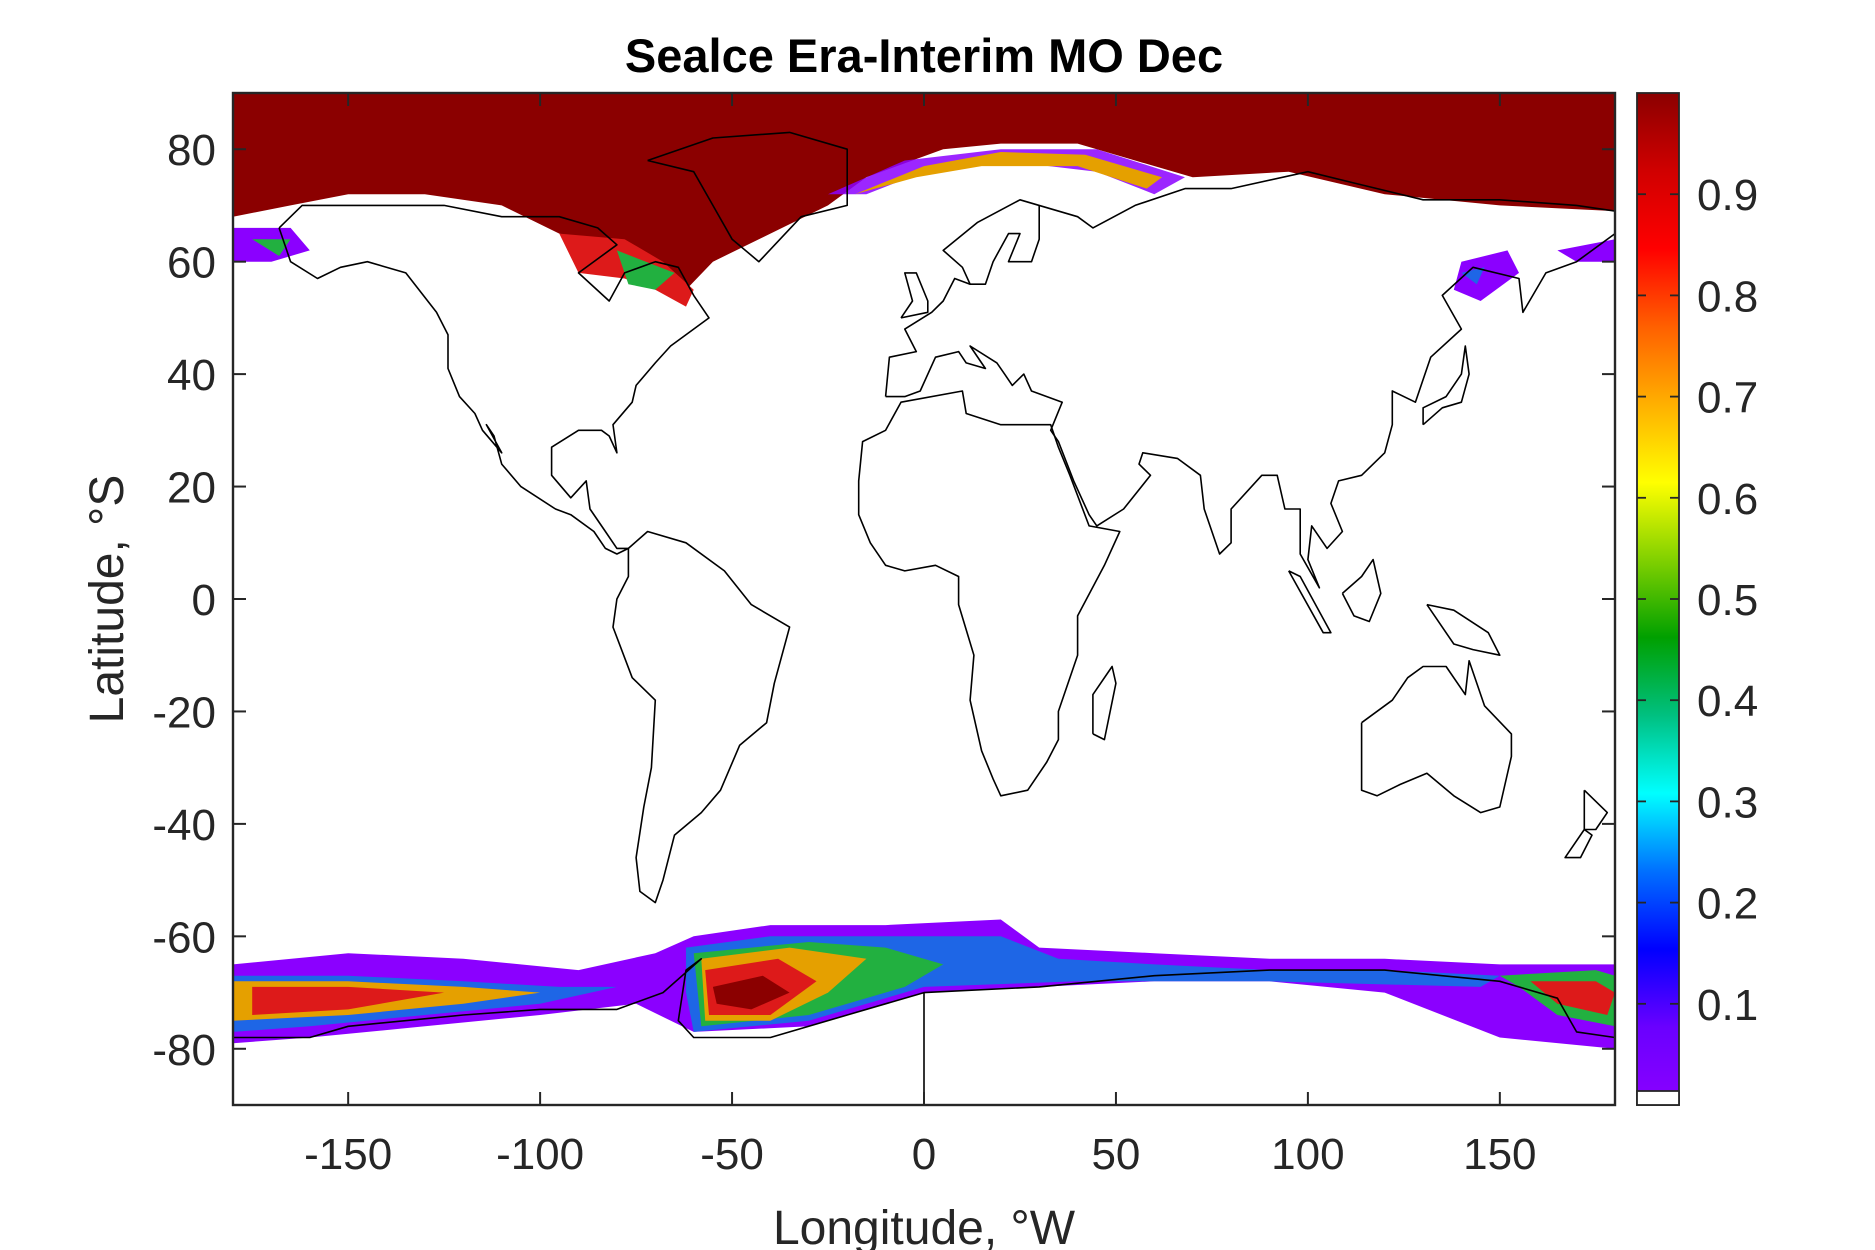 The image size is (1875, 1250). Describe the element at coordinates (1596, 810) in the screenshot. I see `new-zealand-coast` at that location.